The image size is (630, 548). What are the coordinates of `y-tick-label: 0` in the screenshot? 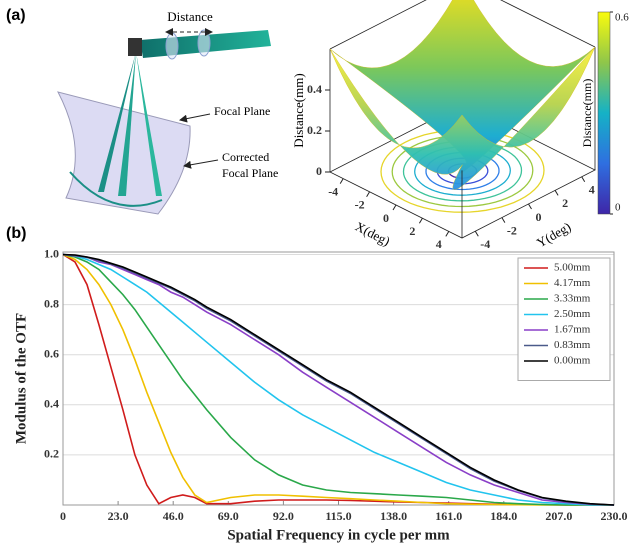 It's located at (539, 217).